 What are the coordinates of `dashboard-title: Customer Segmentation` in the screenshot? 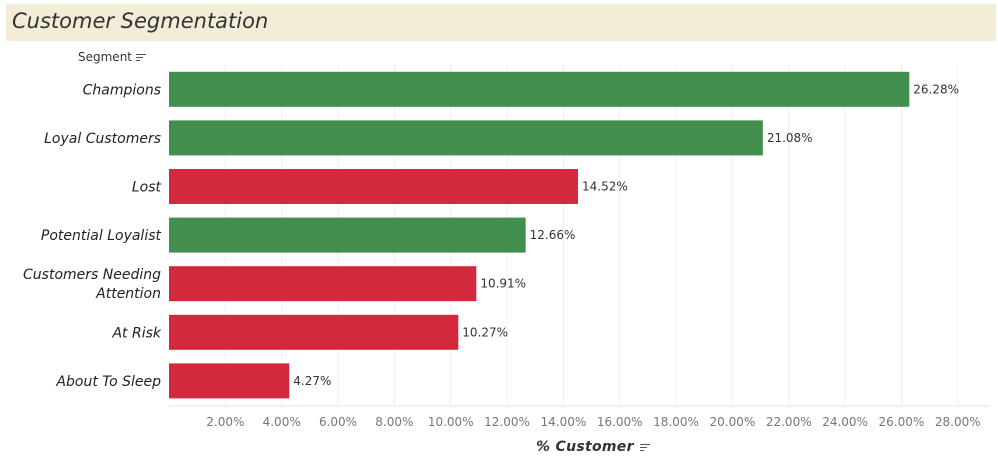 It's located at (140, 21).